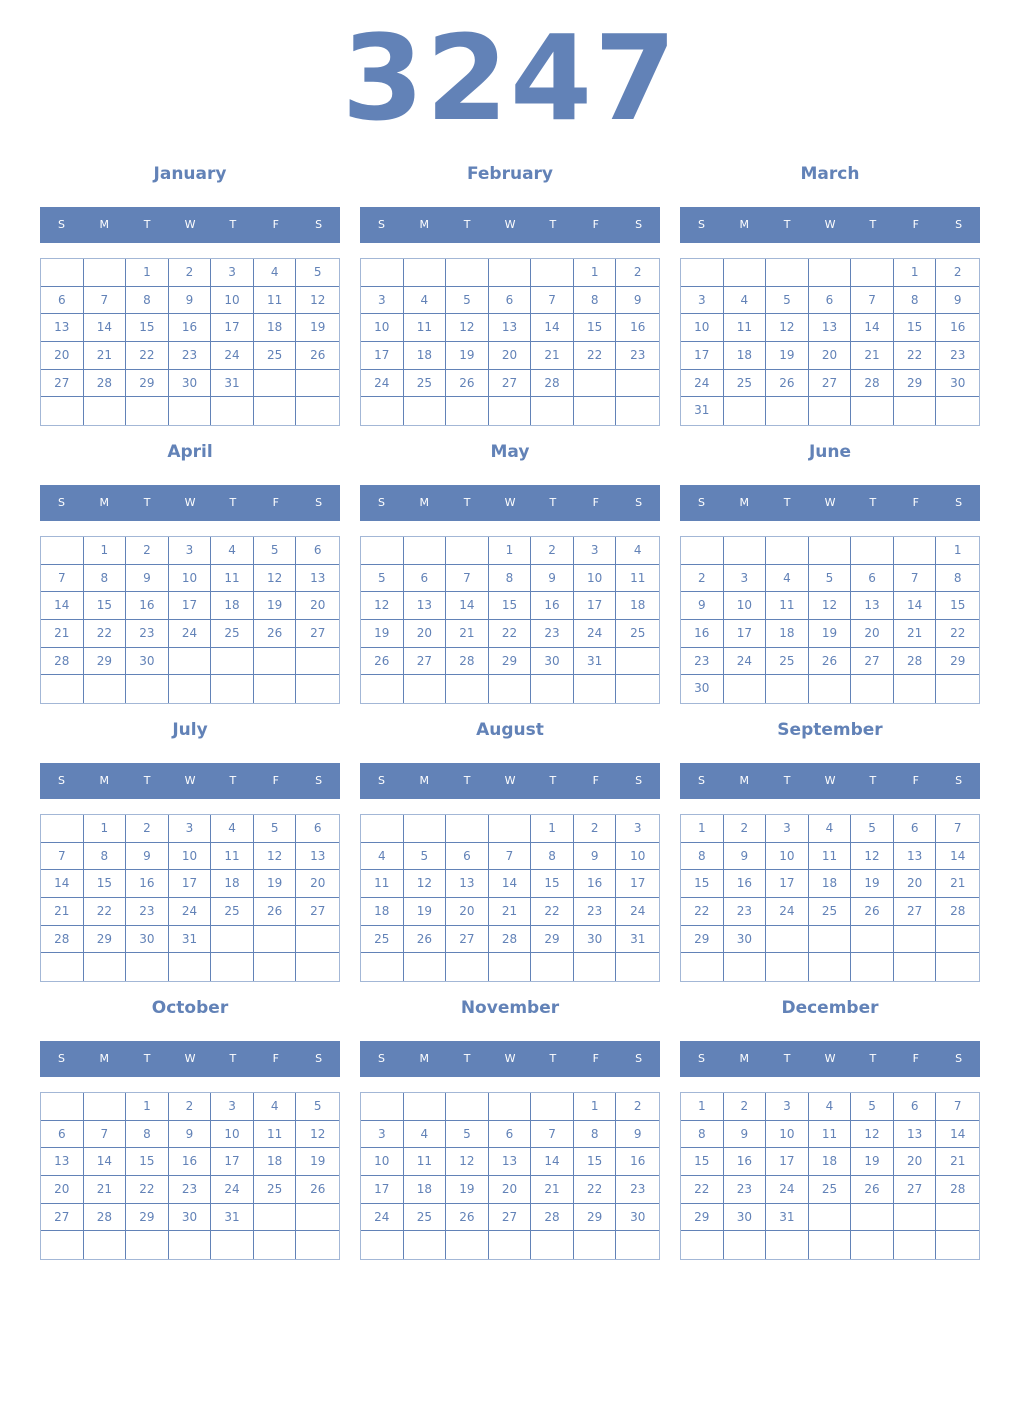 The width and height of the screenshot is (1020, 1412). Describe the element at coordinates (190, 273) in the screenshot. I see `day-cell: 2` at that location.